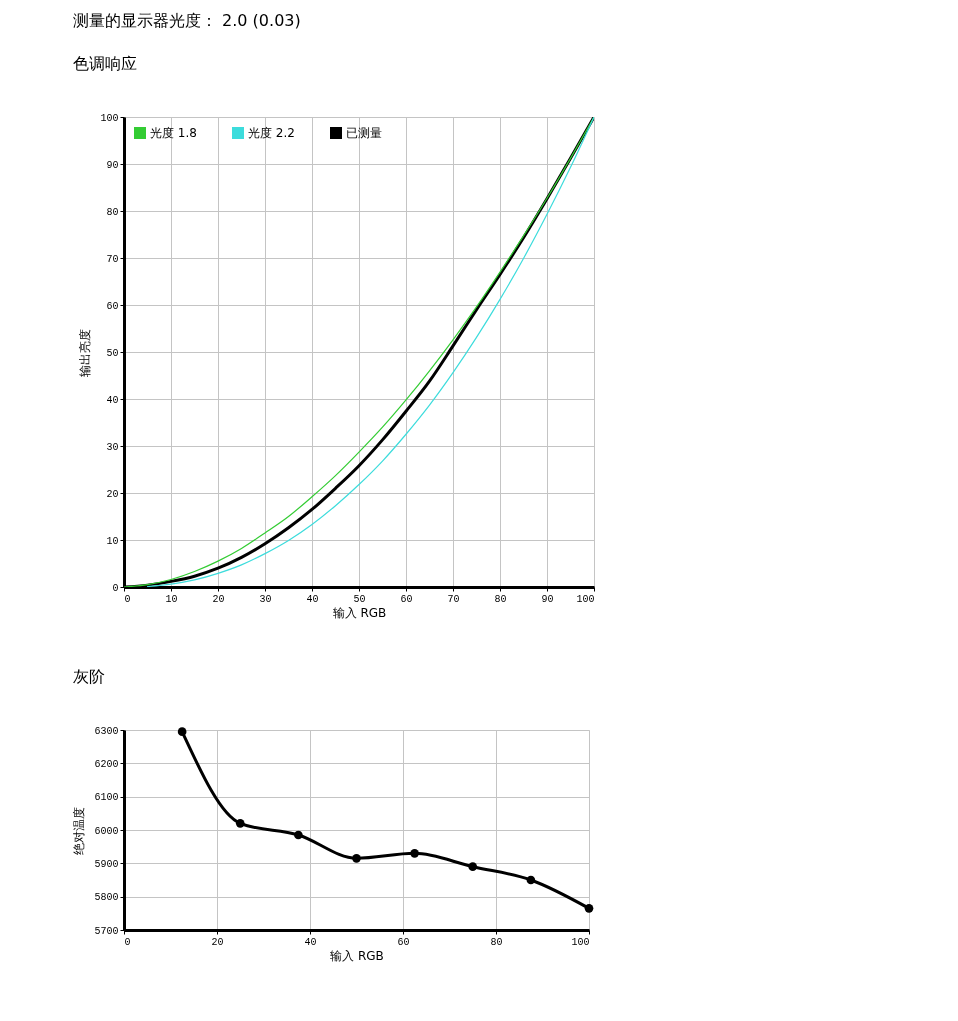 Image resolution: width=958 pixels, height=1021 pixels. What do you see at coordinates (109, 118) in the screenshot?
I see `y-tick-label: 100` at bounding box center [109, 118].